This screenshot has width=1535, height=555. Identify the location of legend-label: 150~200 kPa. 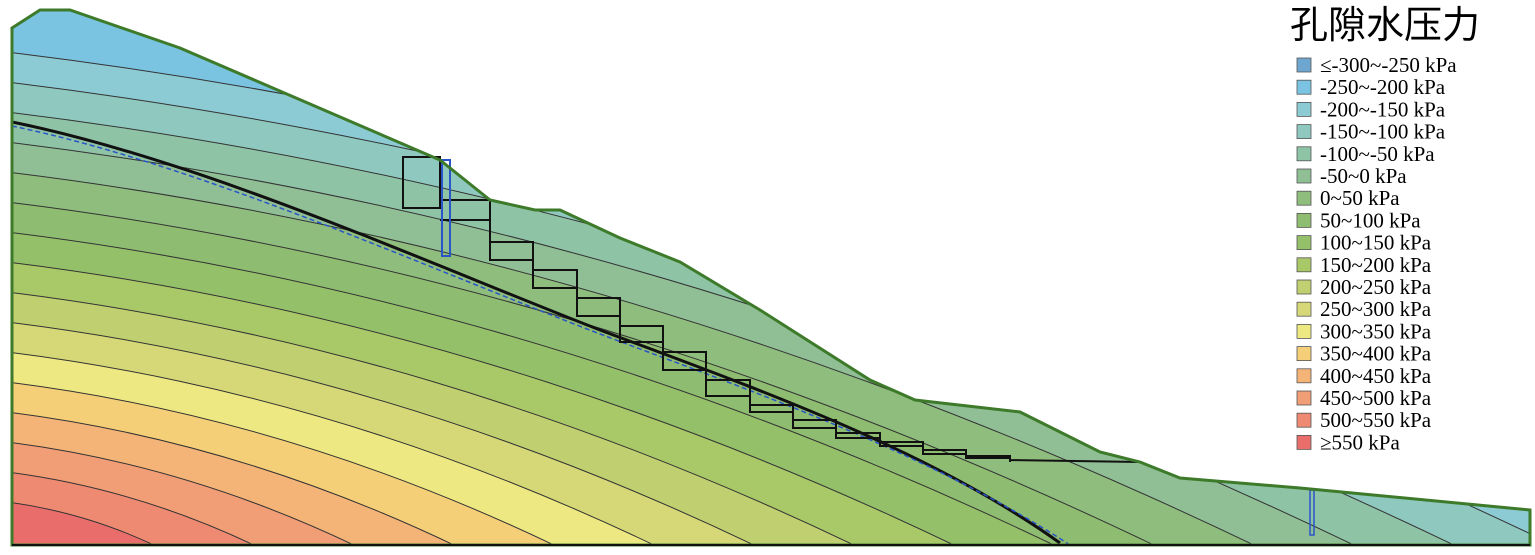
(1376, 265).